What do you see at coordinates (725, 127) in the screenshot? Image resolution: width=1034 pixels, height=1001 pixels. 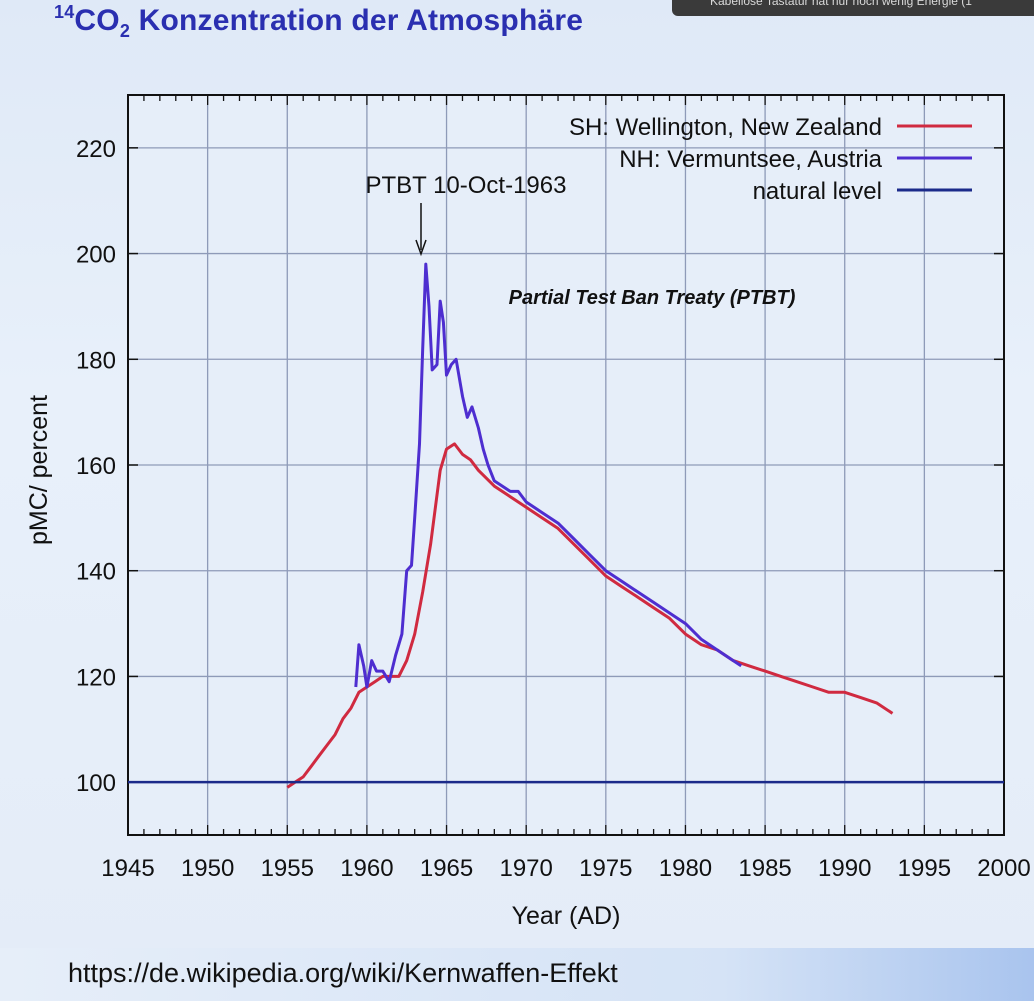 I see `legend-label: SH: Wellington, New Zealand` at bounding box center [725, 127].